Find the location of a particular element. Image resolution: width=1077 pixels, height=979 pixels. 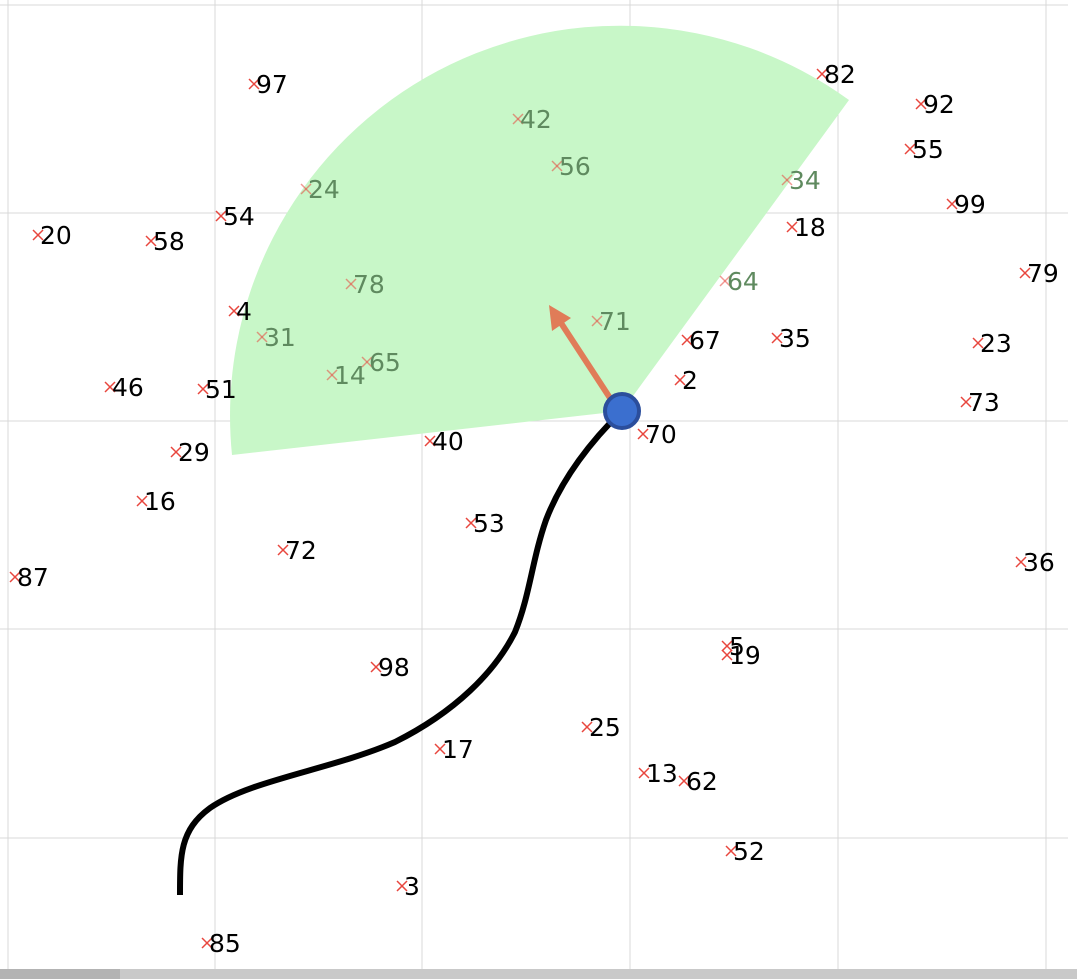

landmark-85: 85 is located at coordinates (221, 943).